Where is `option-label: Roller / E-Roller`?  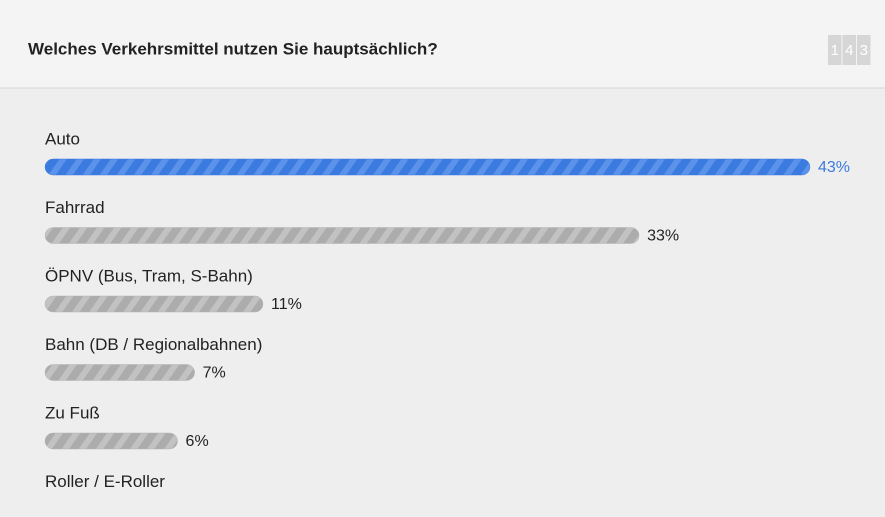
option-label: Roller / E-Roller is located at coordinates (105, 481).